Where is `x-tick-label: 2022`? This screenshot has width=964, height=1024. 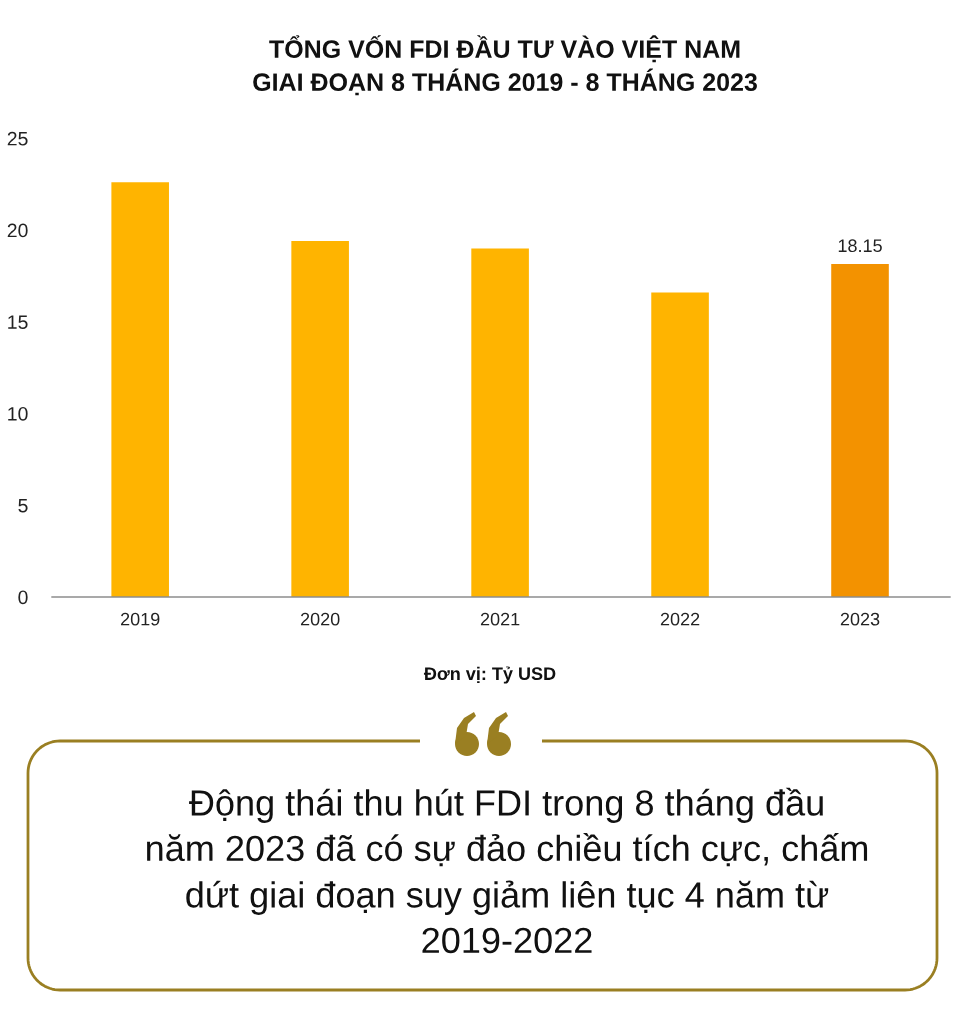 x-tick-label: 2022 is located at coordinates (680, 619).